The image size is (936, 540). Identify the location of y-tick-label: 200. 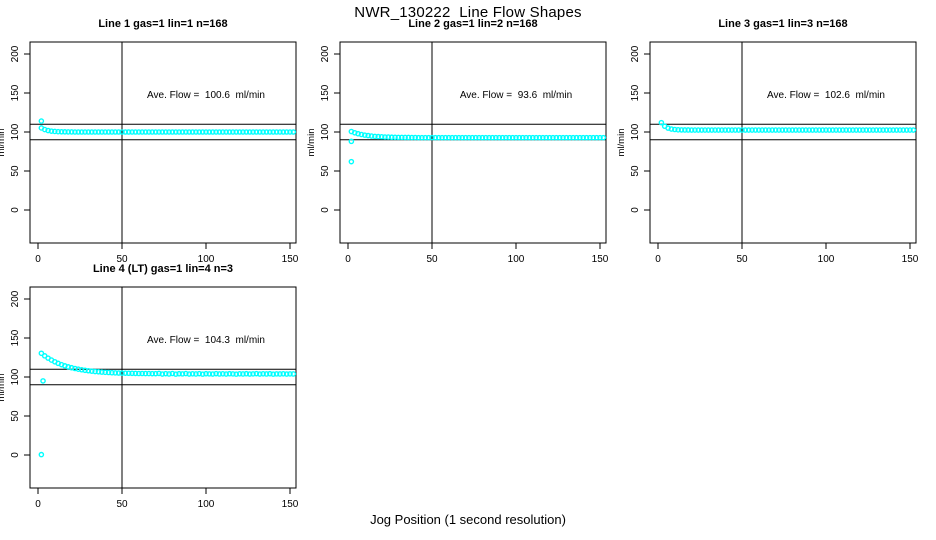
(15, 298).